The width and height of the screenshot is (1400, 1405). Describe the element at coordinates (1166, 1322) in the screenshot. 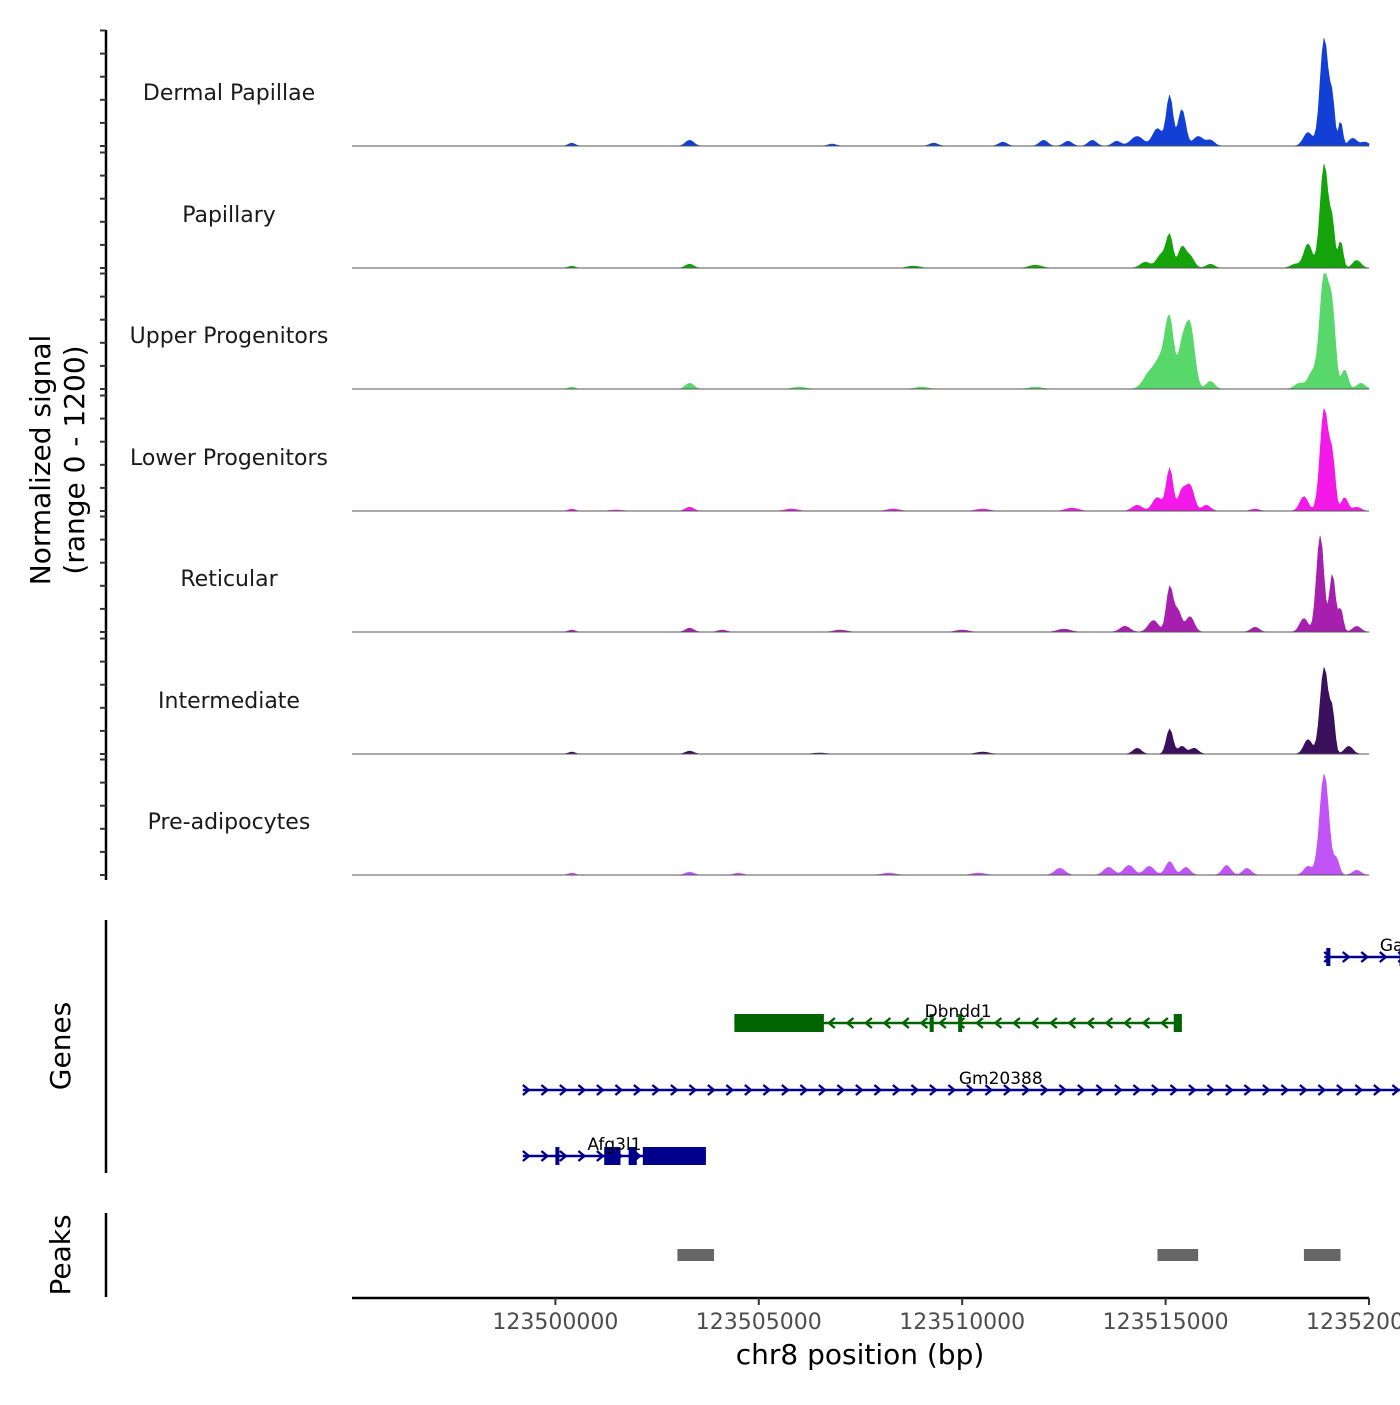

I see `x-tick-label: 123515000` at that location.